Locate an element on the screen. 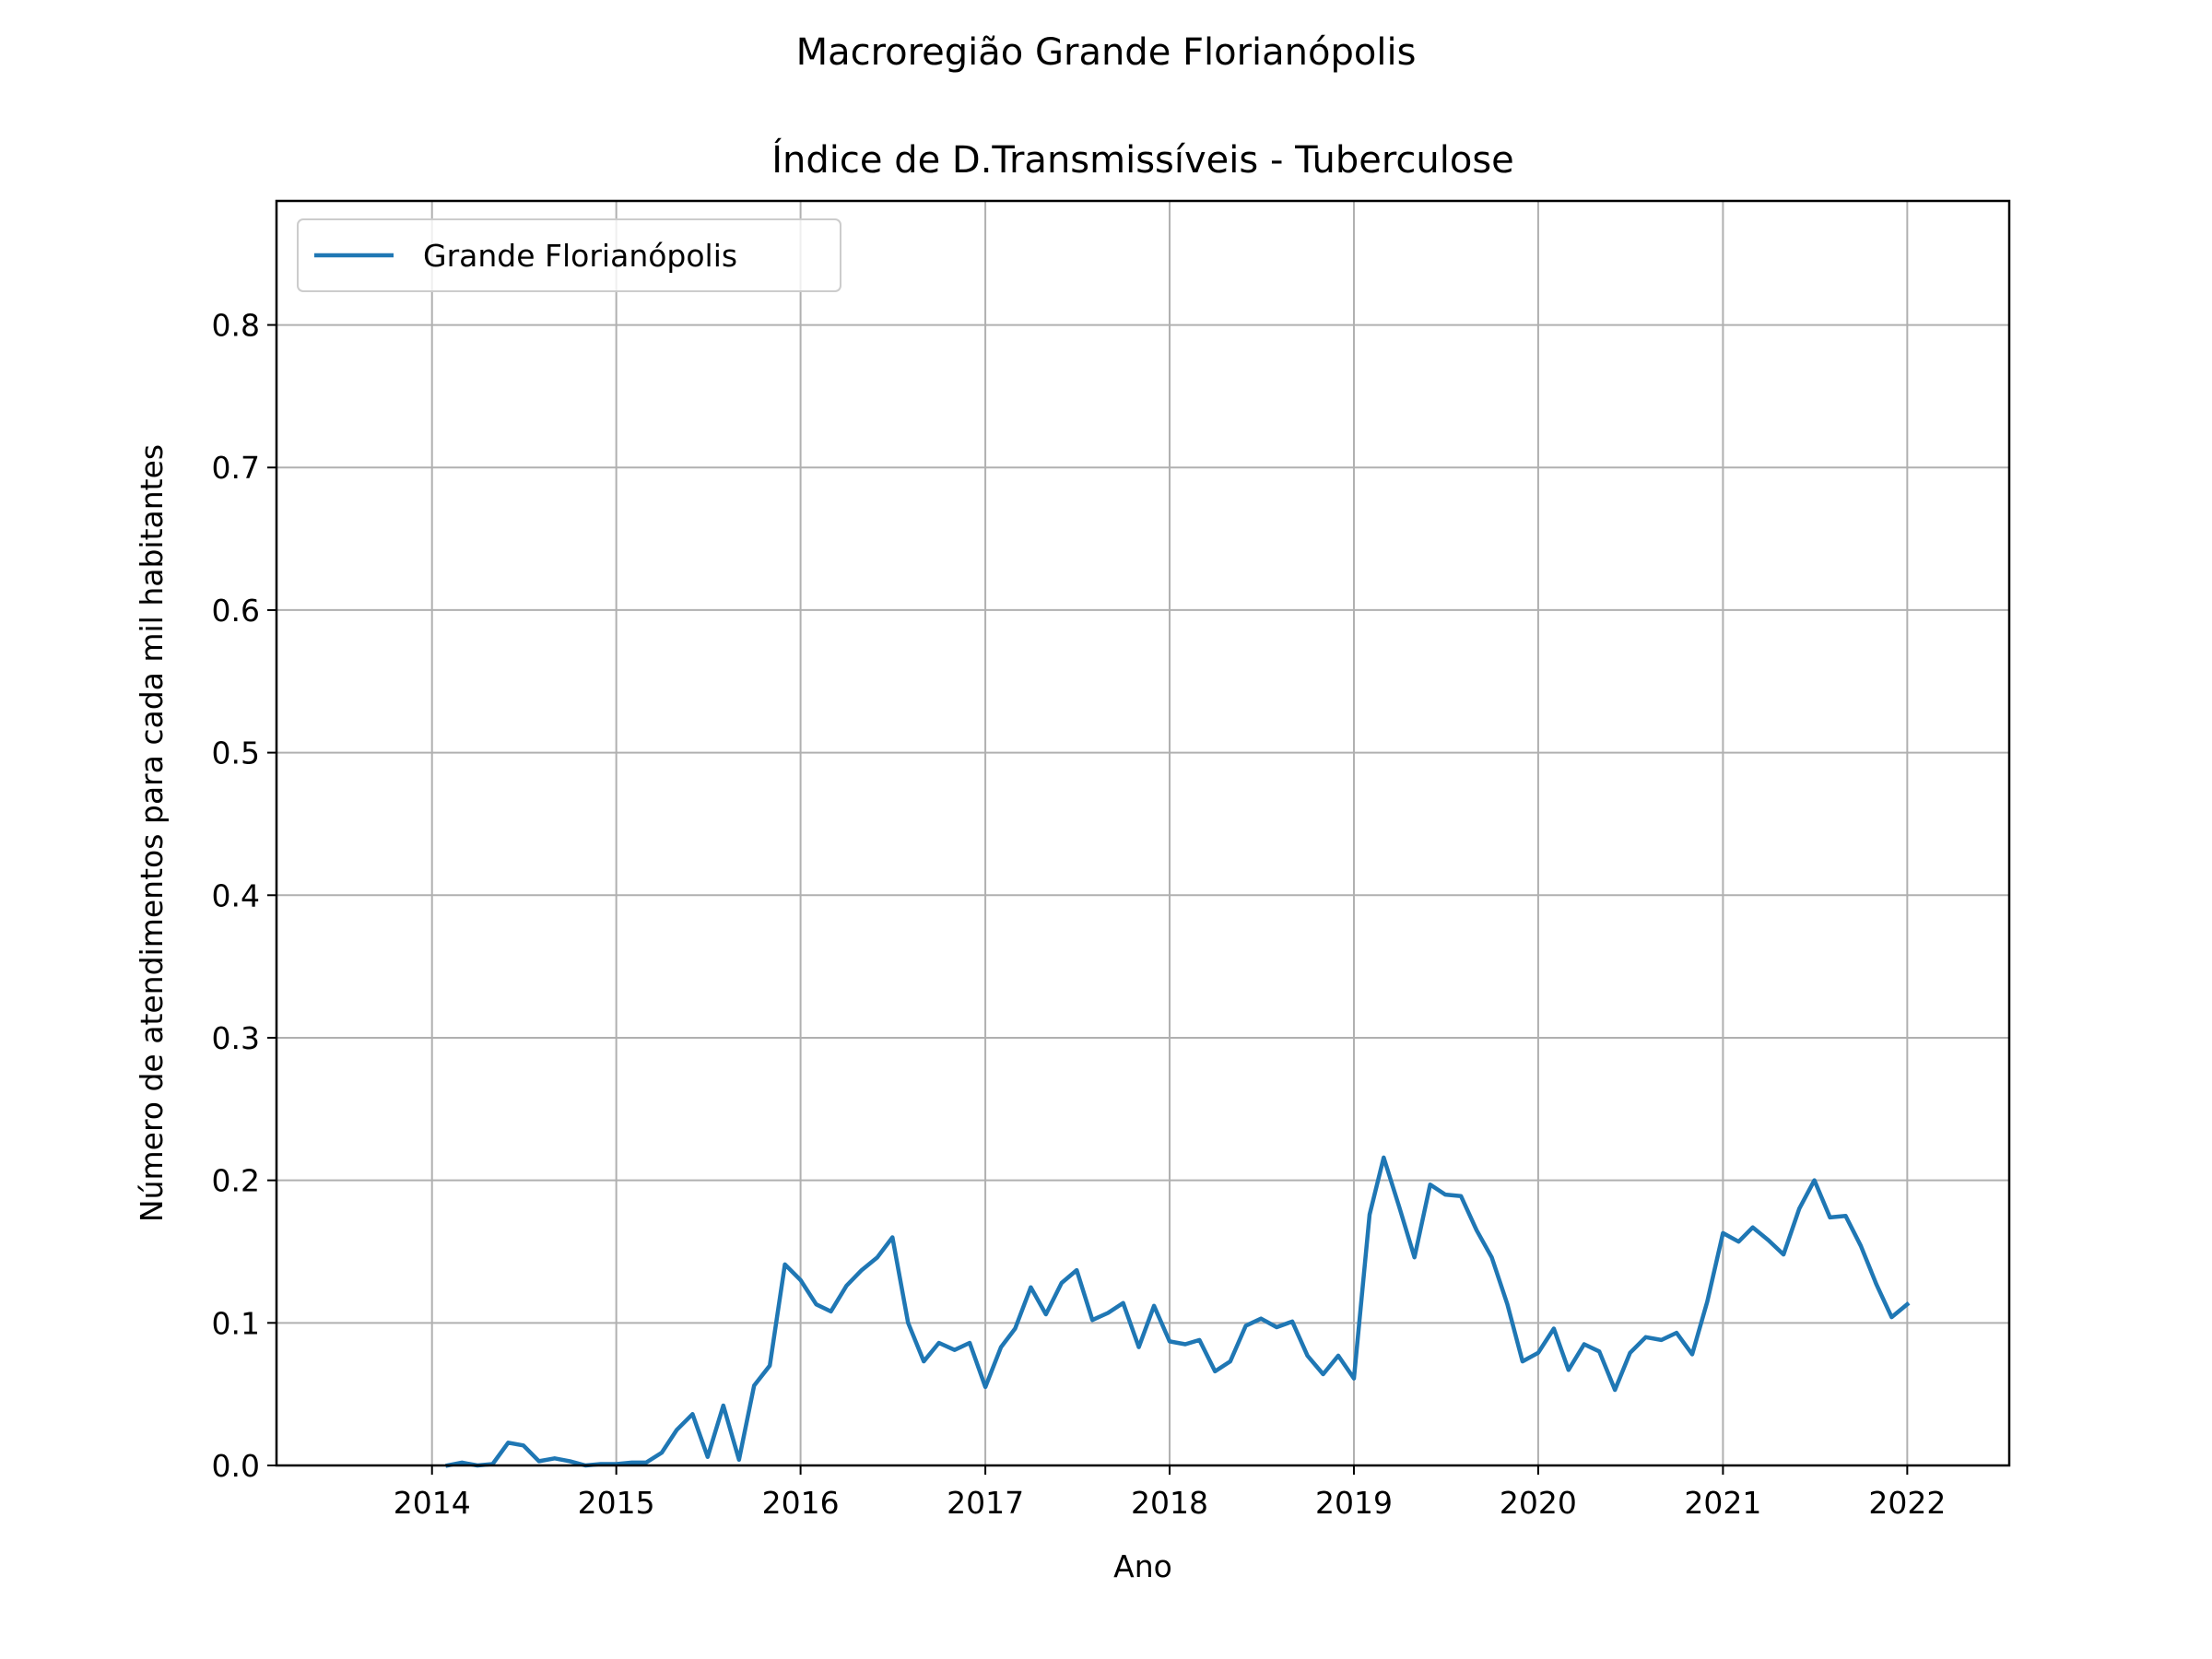  x-tick-label: 2016 is located at coordinates (801, 1503).